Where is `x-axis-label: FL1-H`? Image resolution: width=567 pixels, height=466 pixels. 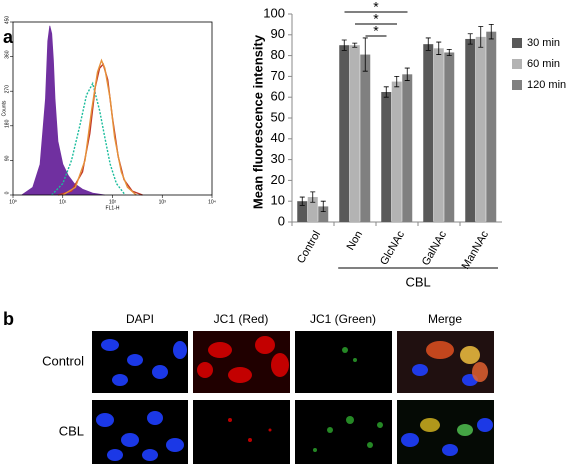
x-axis-label: FL1-H is located at coordinates (113, 208).